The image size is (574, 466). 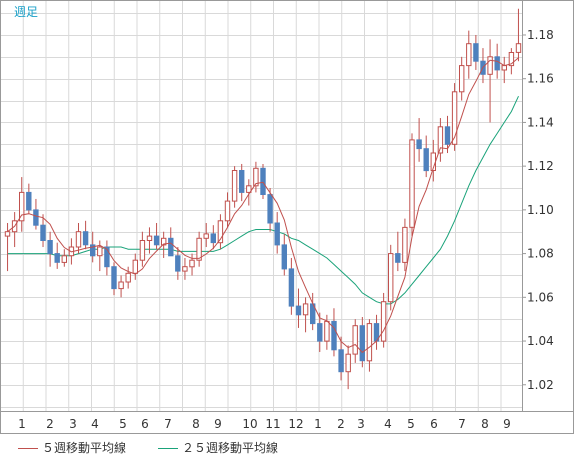 I want to click on y-tick-label: 1.10, so click(x=540, y=210).